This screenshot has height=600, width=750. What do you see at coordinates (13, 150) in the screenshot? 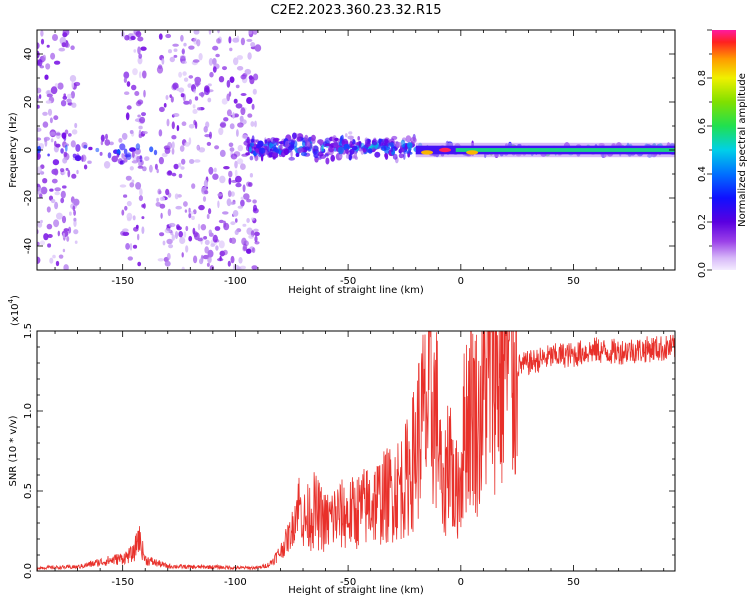
I see `spectrogram-y-axis-label: Frequency (Hz)` at bounding box center [13, 150].